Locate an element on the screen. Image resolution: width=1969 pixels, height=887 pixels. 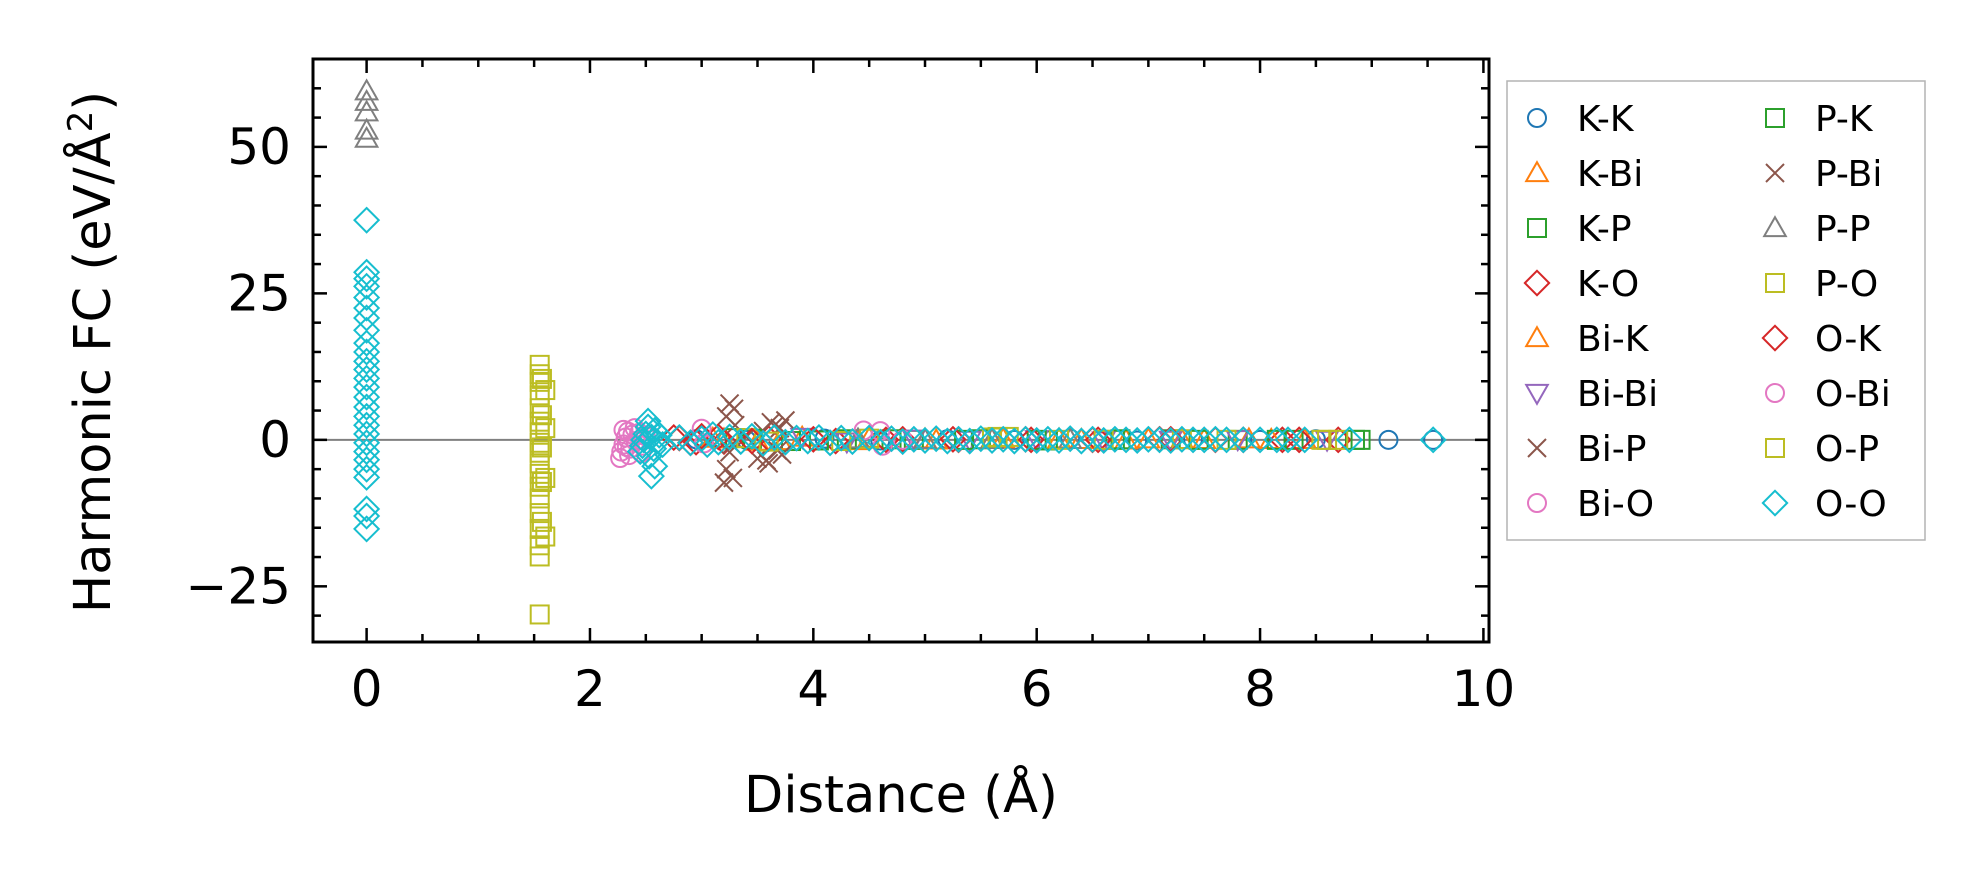
legend-entry-k-p: K-P is located at coordinates (1579, 229).